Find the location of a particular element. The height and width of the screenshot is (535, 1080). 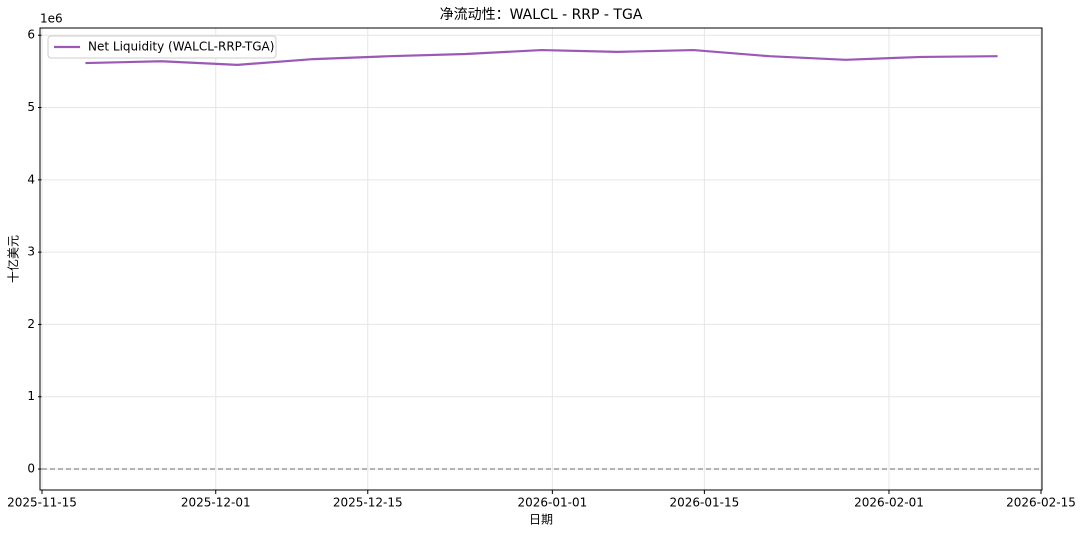

y-tick-label: 3 is located at coordinates (31, 252).